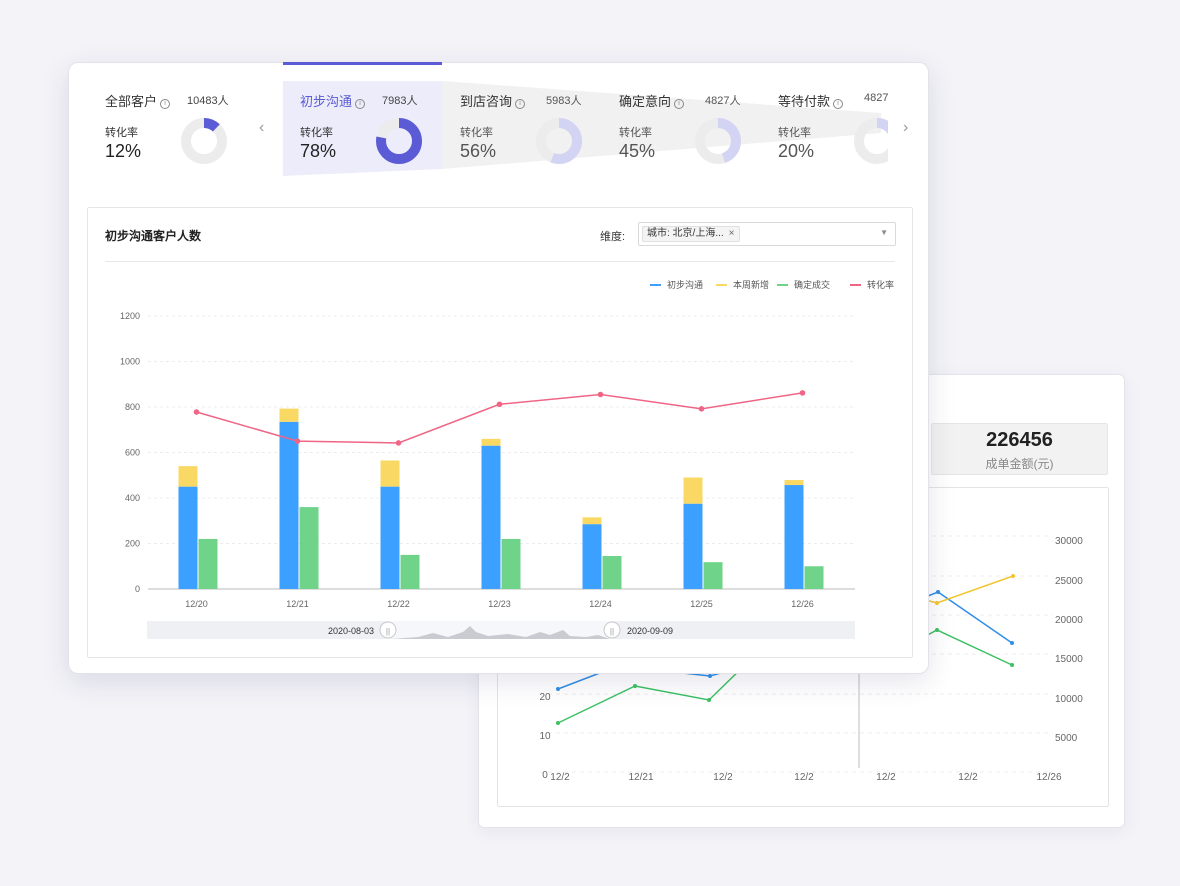 The height and width of the screenshot is (886, 1180). Describe the element at coordinates (375, 131) in the screenshot. I see `stage-initial-contact: 初步沟通 i 7983人 转化率 78%` at that location.